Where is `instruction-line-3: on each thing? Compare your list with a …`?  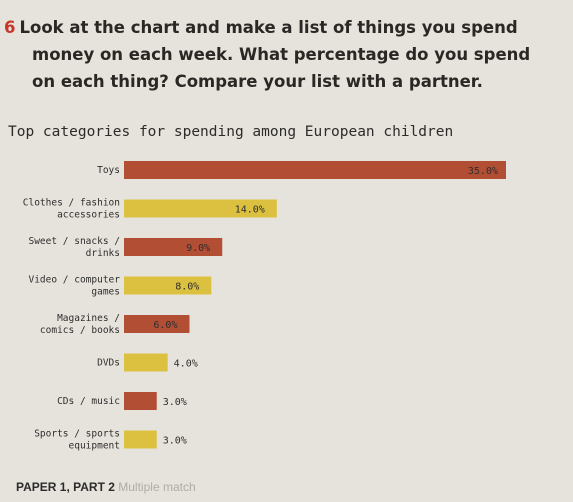 instruction-line-3: on each thing? Compare your list with a … is located at coordinates (257, 81).